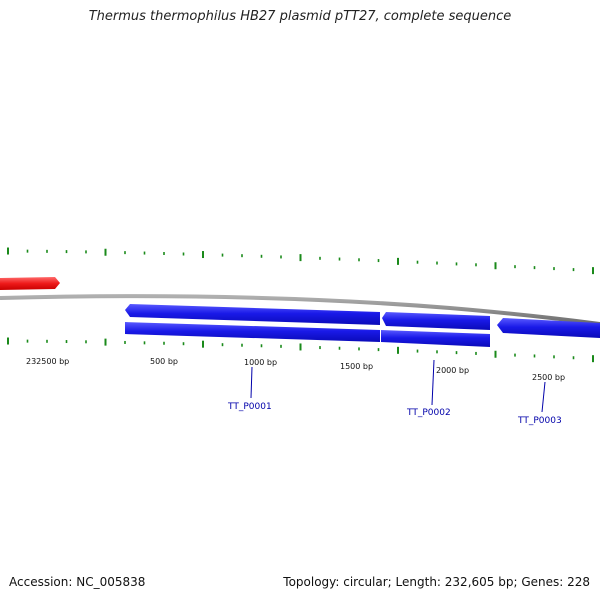 The width and height of the screenshot is (600, 600). What do you see at coordinates (260, 362) in the screenshot?
I see `scale-label-1000: 1000 bp` at bounding box center [260, 362].